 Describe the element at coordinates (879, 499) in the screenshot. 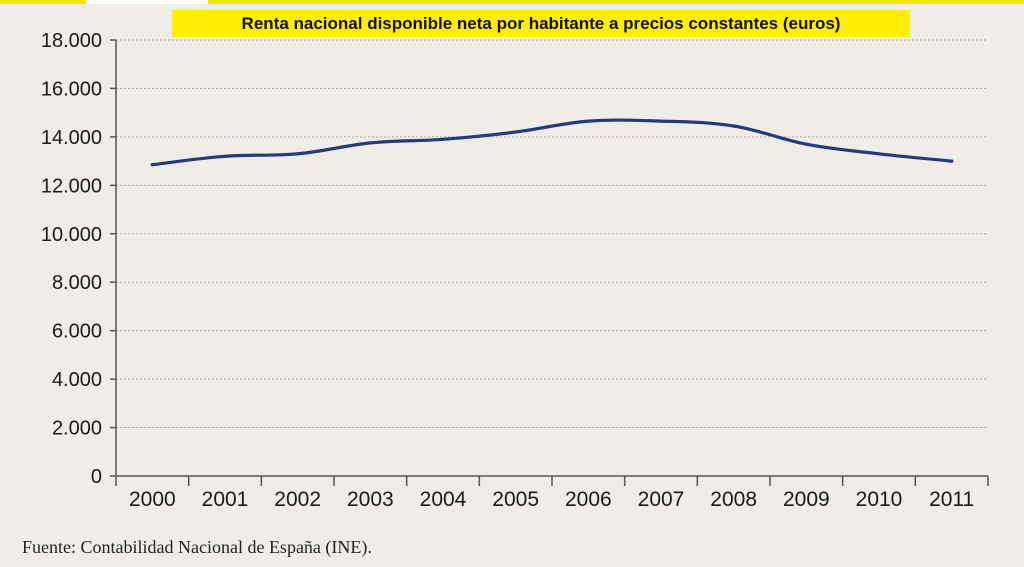

I see `x-tick-label: 2010` at that location.